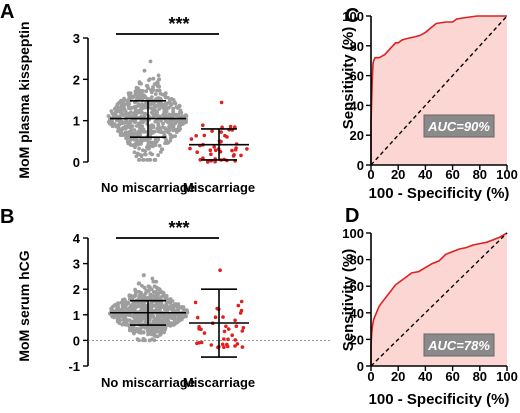 The width and height of the screenshot is (520, 413). I want to click on y-tick-label: 20, so click(357, 339).